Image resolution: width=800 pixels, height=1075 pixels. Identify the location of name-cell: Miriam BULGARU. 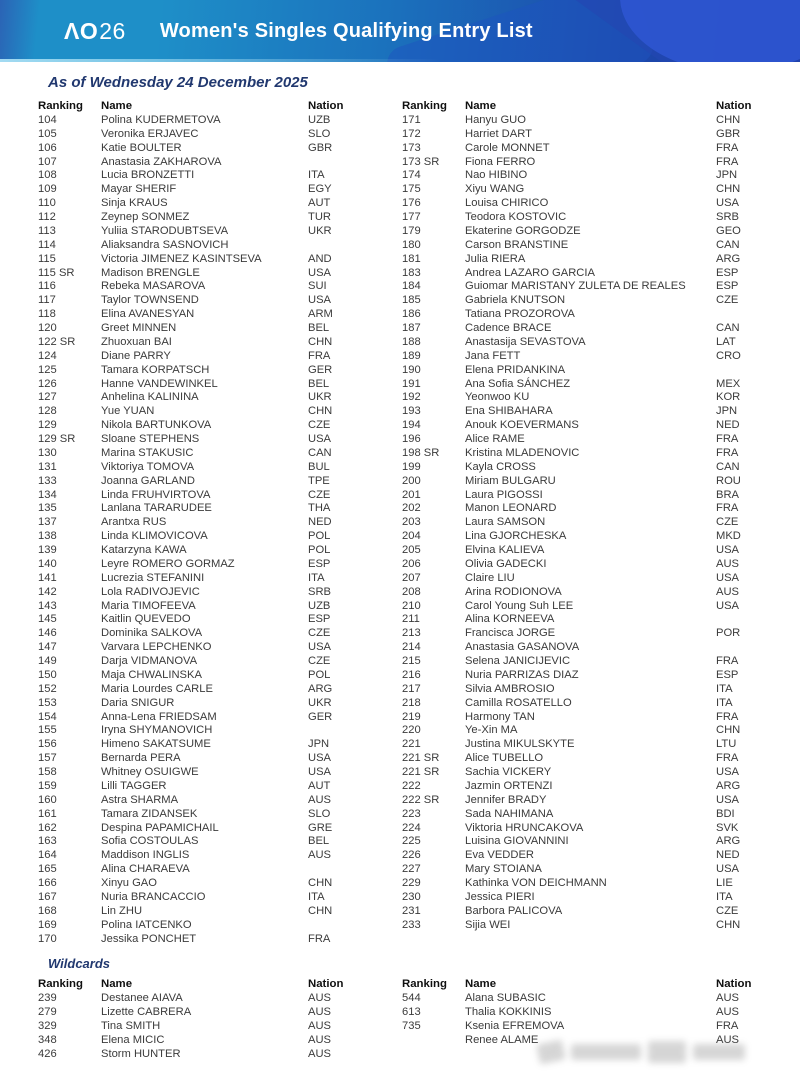
(510, 480).